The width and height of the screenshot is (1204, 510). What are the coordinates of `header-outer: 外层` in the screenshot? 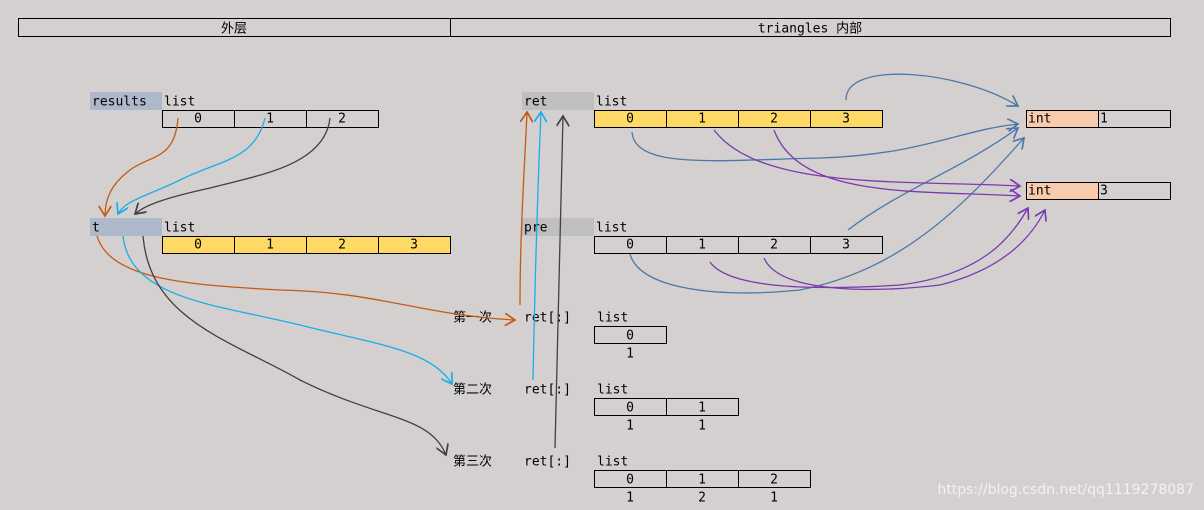 It's located at (234, 29).